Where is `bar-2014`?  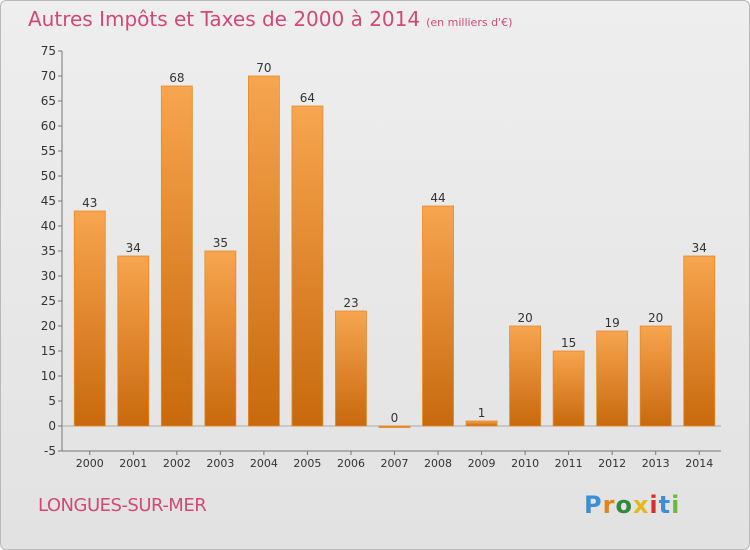 bar-2014 is located at coordinates (699, 341).